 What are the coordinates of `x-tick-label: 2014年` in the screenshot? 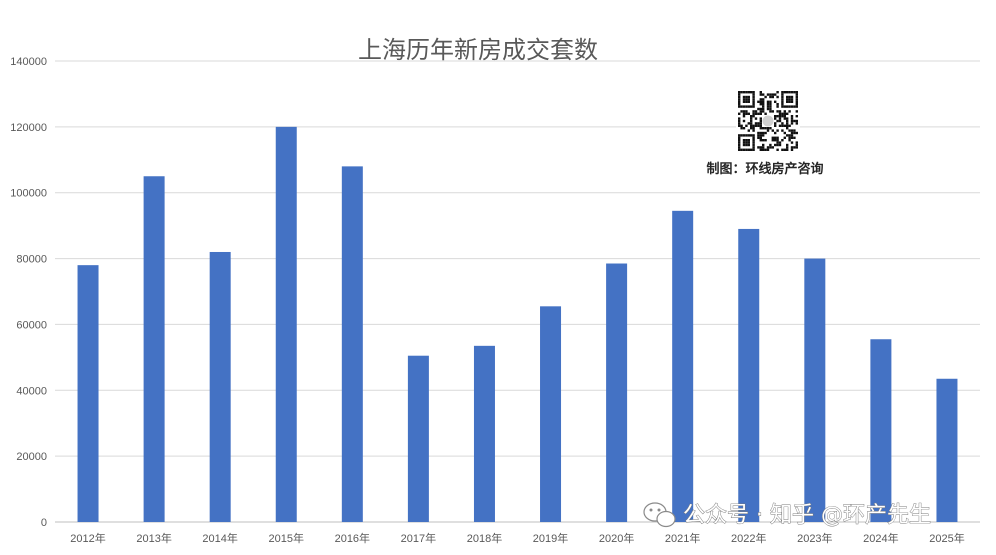 It's located at (219, 538).